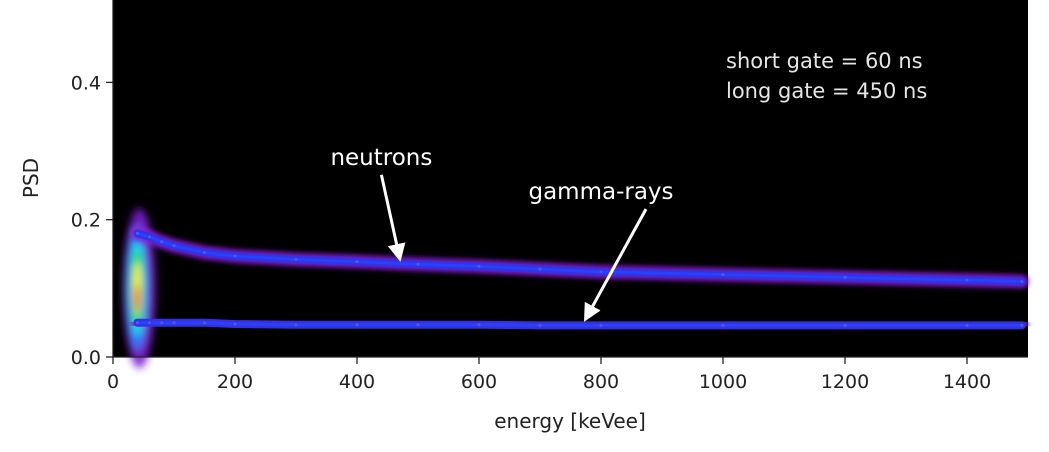 The width and height of the screenshot is (1049, 452). I want to click on x-axis-ticks: 0 200 400 600 800 1000 1200 1400, so click(549, 375).